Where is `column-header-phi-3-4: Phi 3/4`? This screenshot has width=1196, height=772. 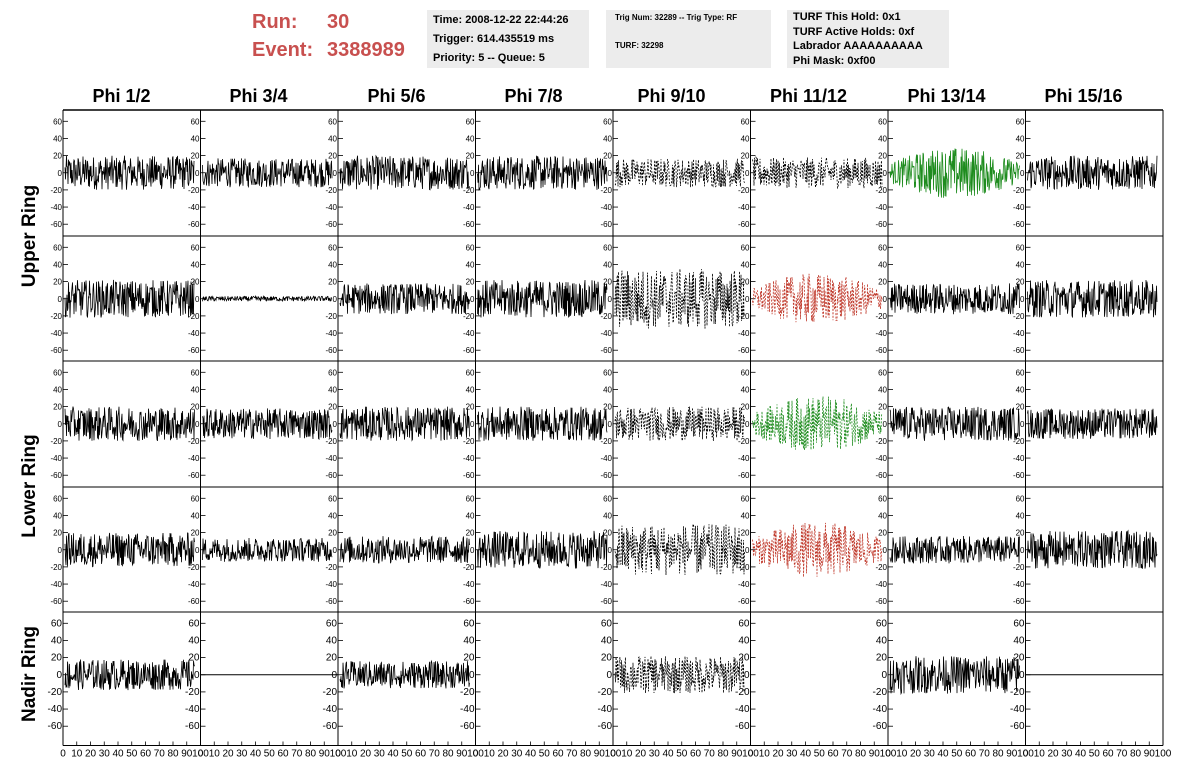 column-header-phi-3-4: Phi 3/4 is located at coordinates (258, 96).